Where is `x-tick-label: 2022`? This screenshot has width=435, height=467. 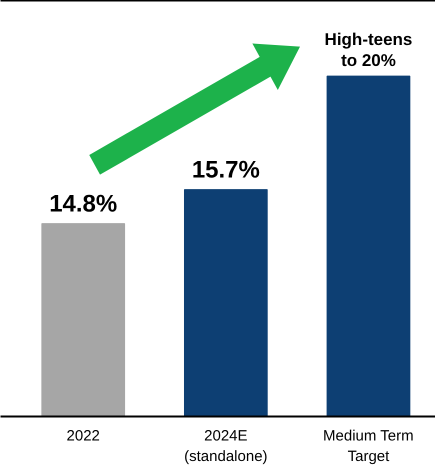 x-tick-label: 2022 is located at coordinates (83, 436).